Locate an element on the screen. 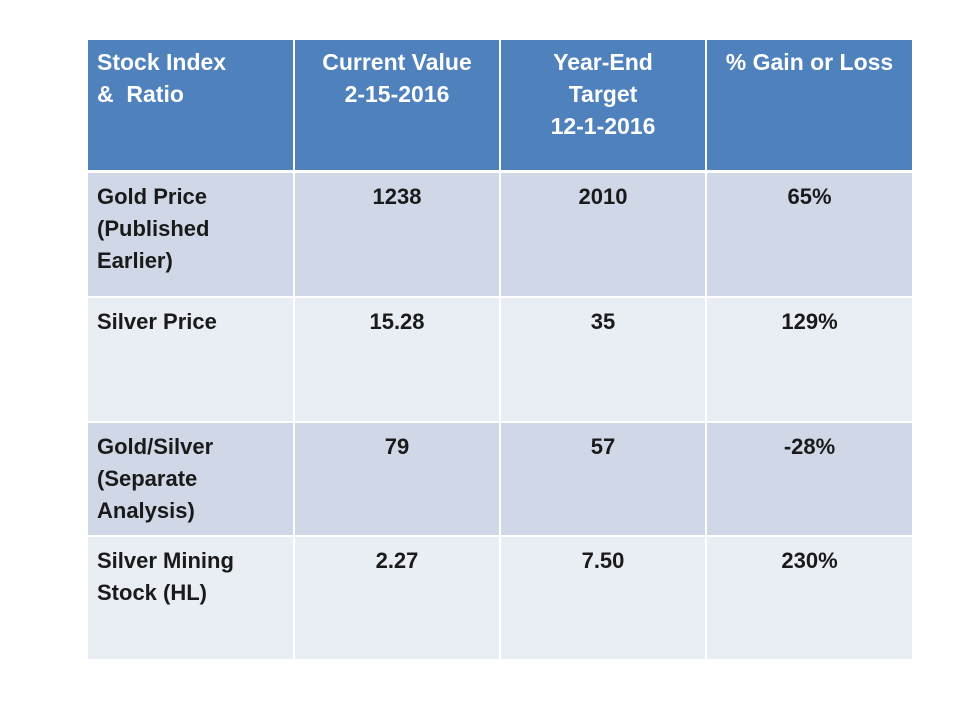  current-value-cell: 2.27 is located at coordinates (397, 598).